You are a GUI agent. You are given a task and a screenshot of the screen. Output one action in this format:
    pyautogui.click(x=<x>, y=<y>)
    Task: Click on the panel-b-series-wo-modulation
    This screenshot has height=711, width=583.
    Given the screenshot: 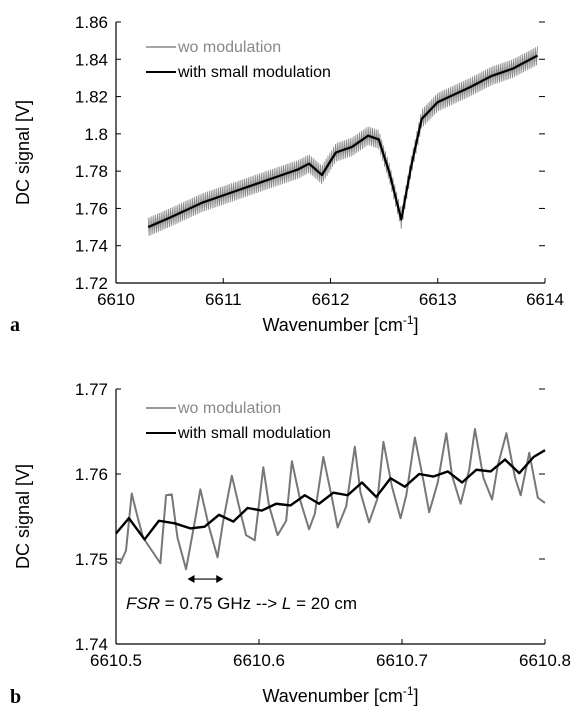 What is the action you would take?
    pyautogui.click(x=330, y=499)
    